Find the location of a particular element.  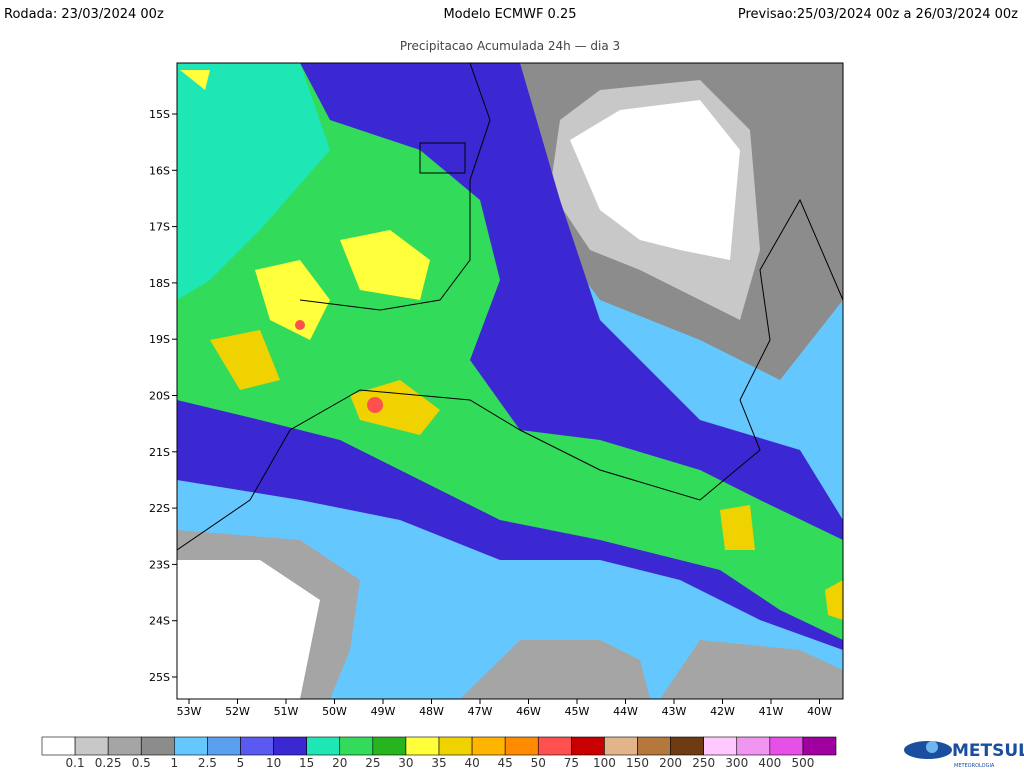

colorbar-label: 50 is located at coordinates (538, 763).